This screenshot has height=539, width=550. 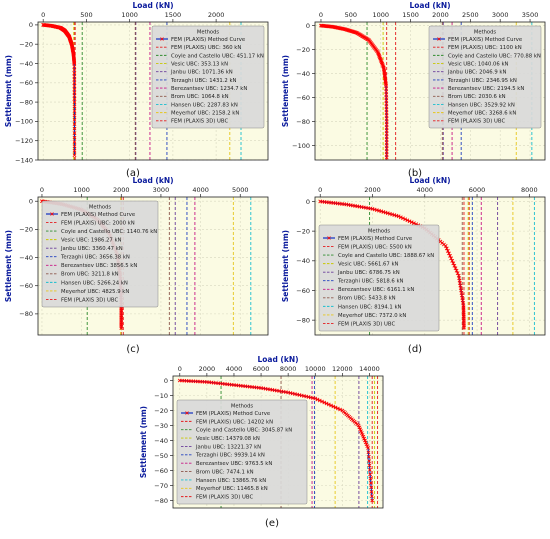 What do you see at coordinates (152, 5) in the screenshot?
I see `x-axis-label: Load (kN)` at bounding box center [152, 5].